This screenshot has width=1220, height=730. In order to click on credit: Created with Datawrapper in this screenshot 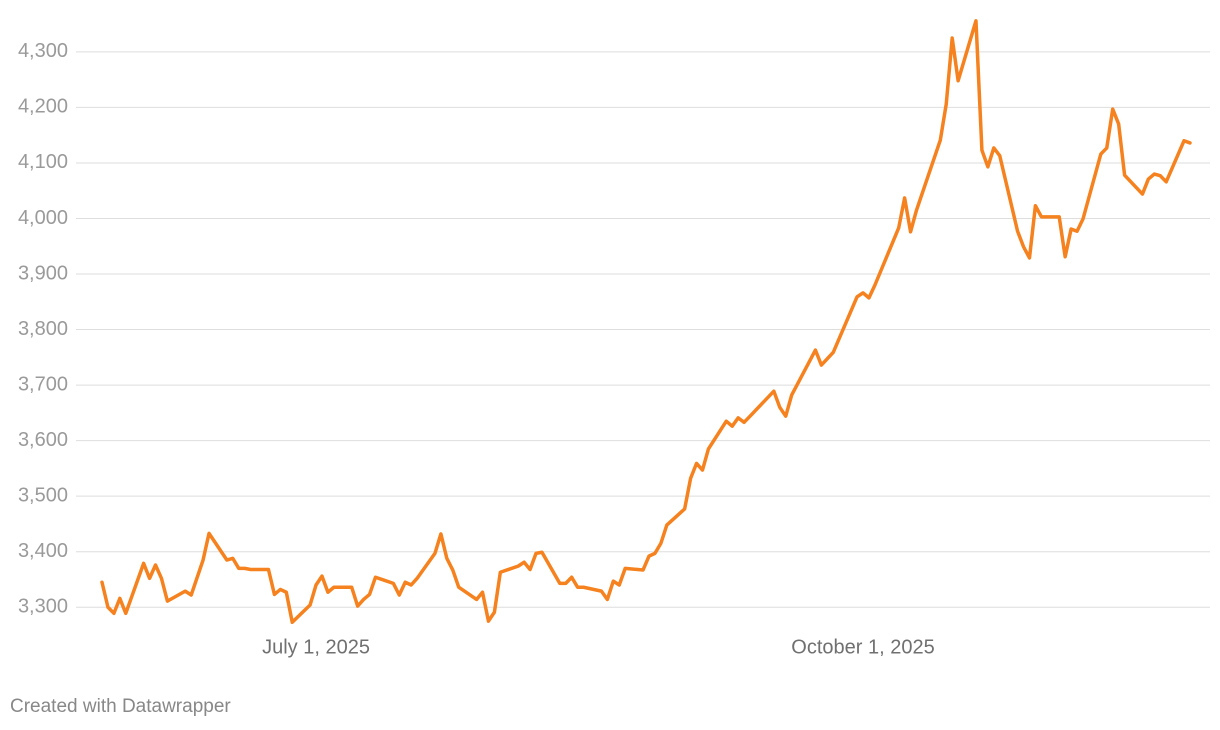, I will do `click(120, 706)`.